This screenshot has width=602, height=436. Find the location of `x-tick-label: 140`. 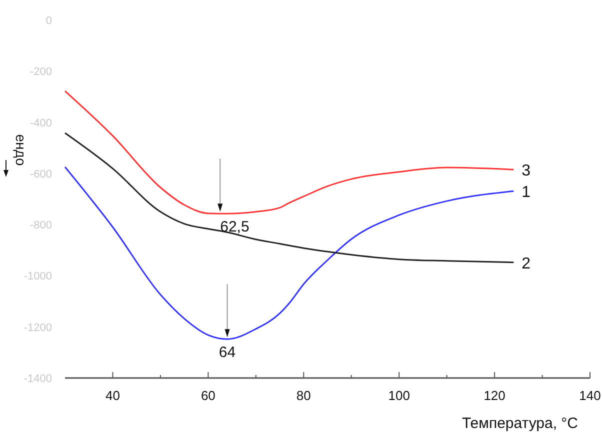

x-tick-label: 140 is located at coordinates (590, 395).